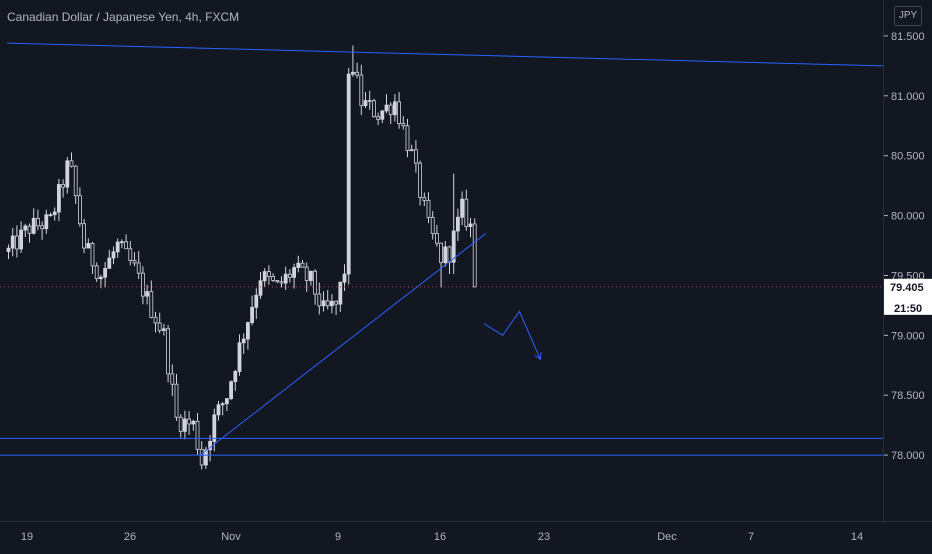 This screenshot has height=554, width=932. I want to click on time-tick-label: 16, so click(440, 537).